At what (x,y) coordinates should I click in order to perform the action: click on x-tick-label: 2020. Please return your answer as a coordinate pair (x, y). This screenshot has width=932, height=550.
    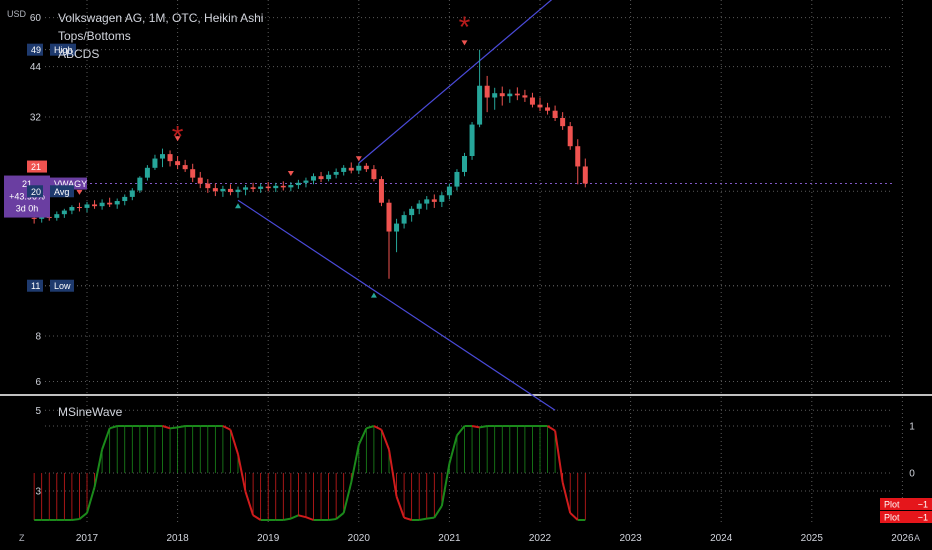
    Looking at the image, I should click on (359, 538).